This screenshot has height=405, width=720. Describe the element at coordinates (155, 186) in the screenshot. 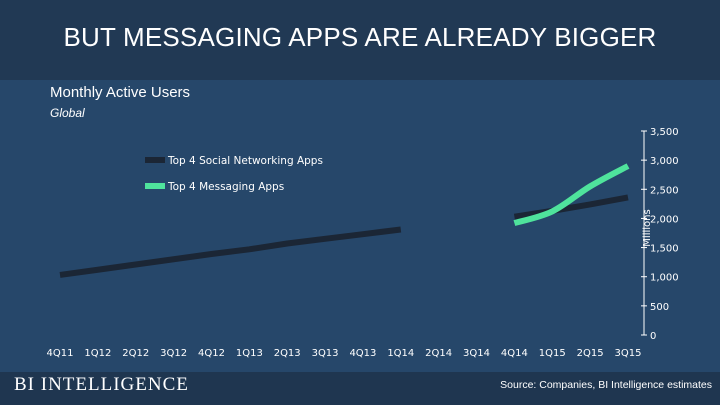

I see `legend-swatch-messaging` at that location.